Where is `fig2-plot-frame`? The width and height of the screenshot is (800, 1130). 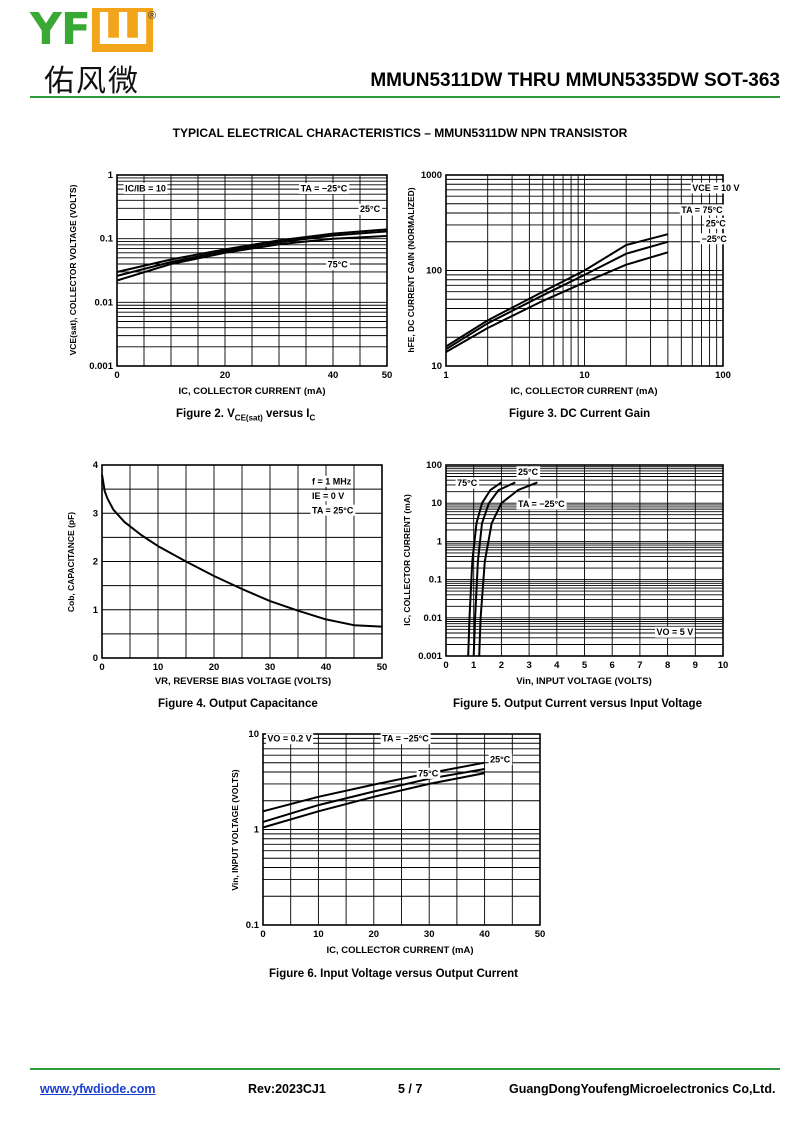
fig2-plot-frame is located at coordinates (252, 270).